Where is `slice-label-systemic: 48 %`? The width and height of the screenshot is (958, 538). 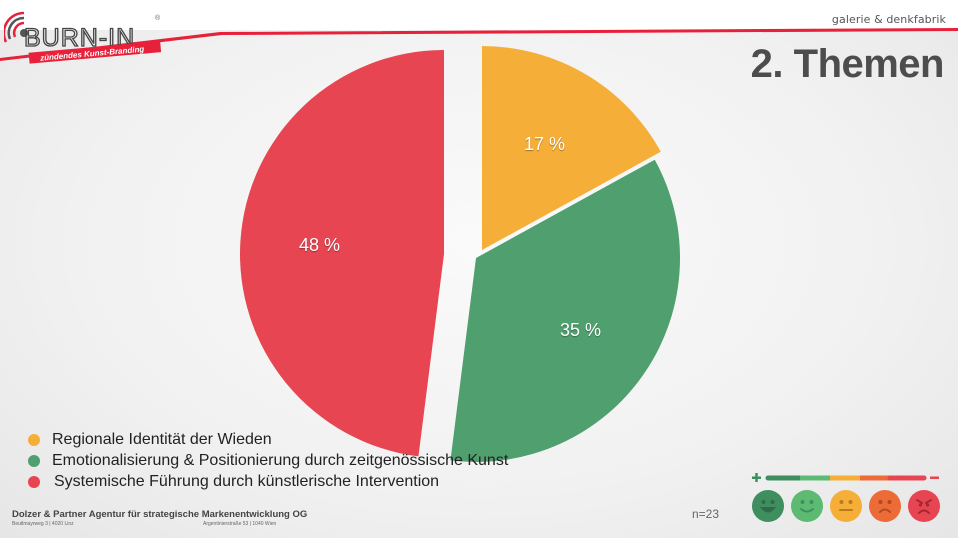
slice-label-systemic: 48 % is located at coordinates (320, 245).